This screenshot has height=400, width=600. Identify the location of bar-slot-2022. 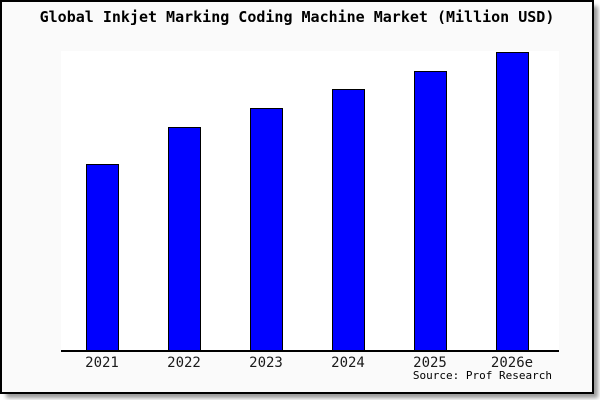
(184, 200).